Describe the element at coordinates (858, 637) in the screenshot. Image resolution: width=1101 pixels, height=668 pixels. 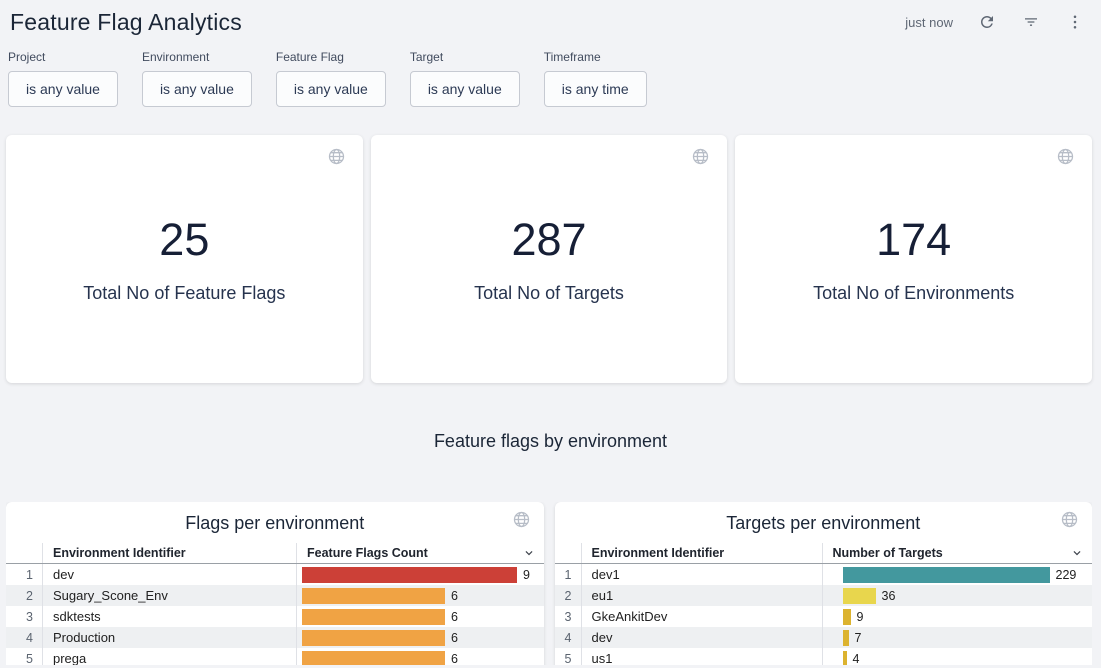
I see `count-value: 7` at that location.